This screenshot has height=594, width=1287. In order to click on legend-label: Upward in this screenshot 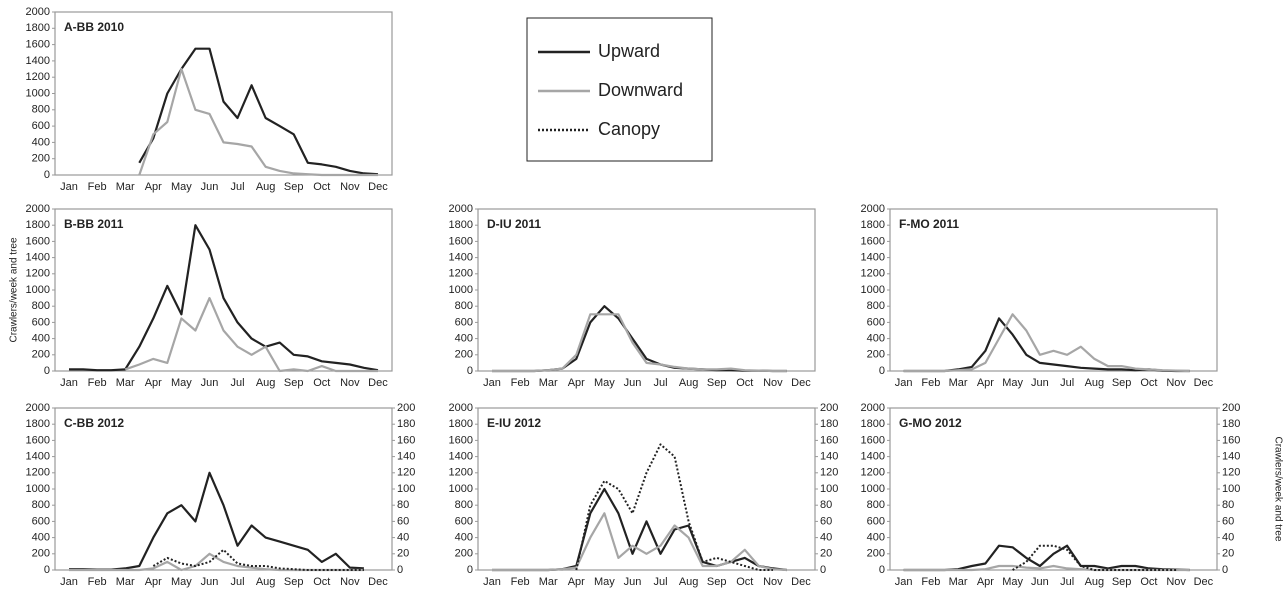, I will do `click(629, 51)`.